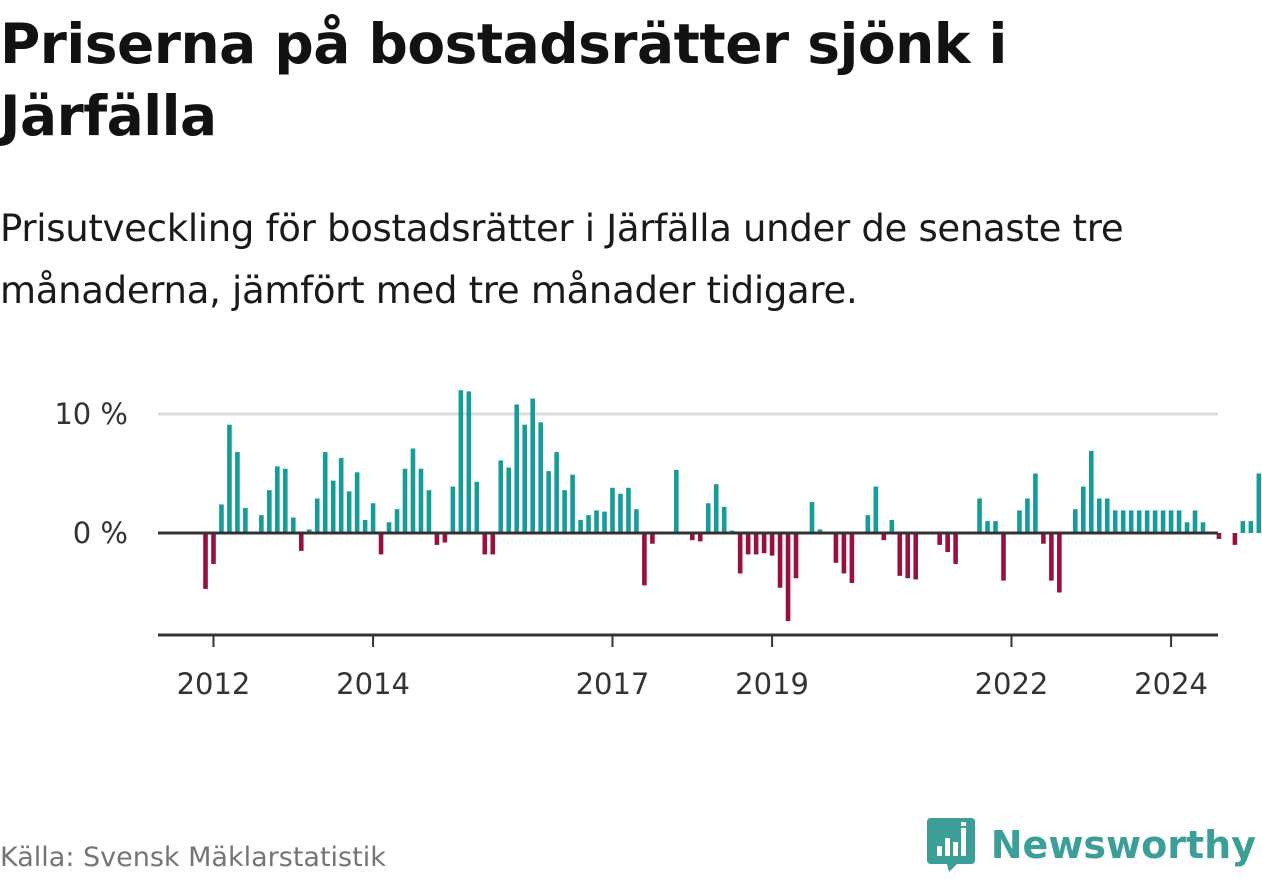  What do you see at coordinates (100, 533) in the screenshot?
I see `y-tick-label: 0 %` at bounding box center [100, 533].